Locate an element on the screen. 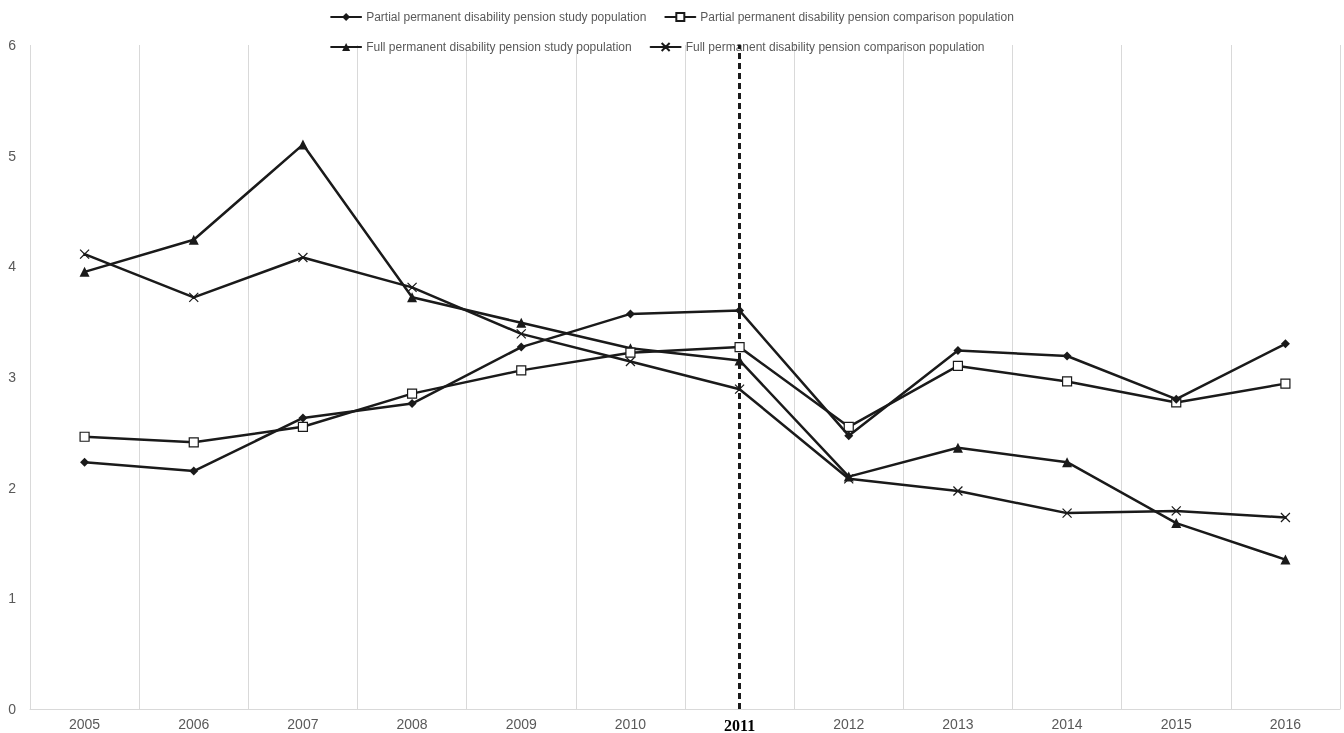 Image resolution: width=1344 pixels, height=733 pixels. x-tick-label: 2011 is located at coordinates (740, 724).